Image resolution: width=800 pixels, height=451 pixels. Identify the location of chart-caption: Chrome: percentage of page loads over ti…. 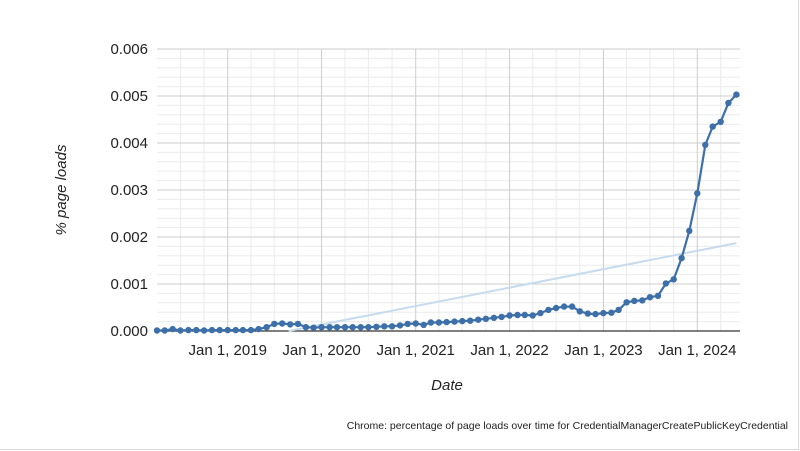
(567, 426).